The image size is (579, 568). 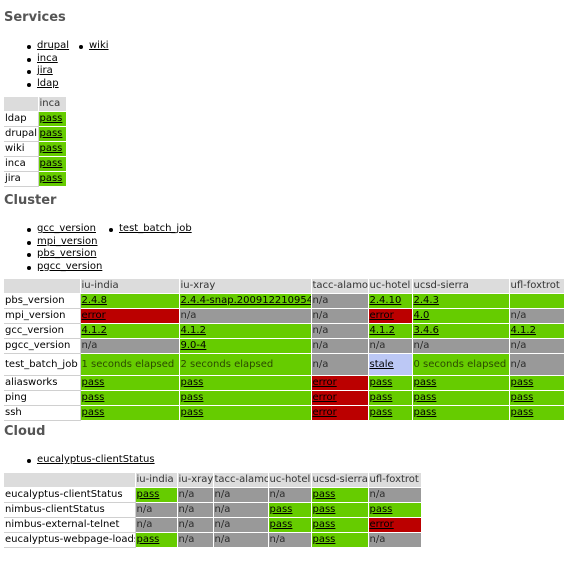 I want to click on status-cell: 2.4.8, so click(x=129, y=301).